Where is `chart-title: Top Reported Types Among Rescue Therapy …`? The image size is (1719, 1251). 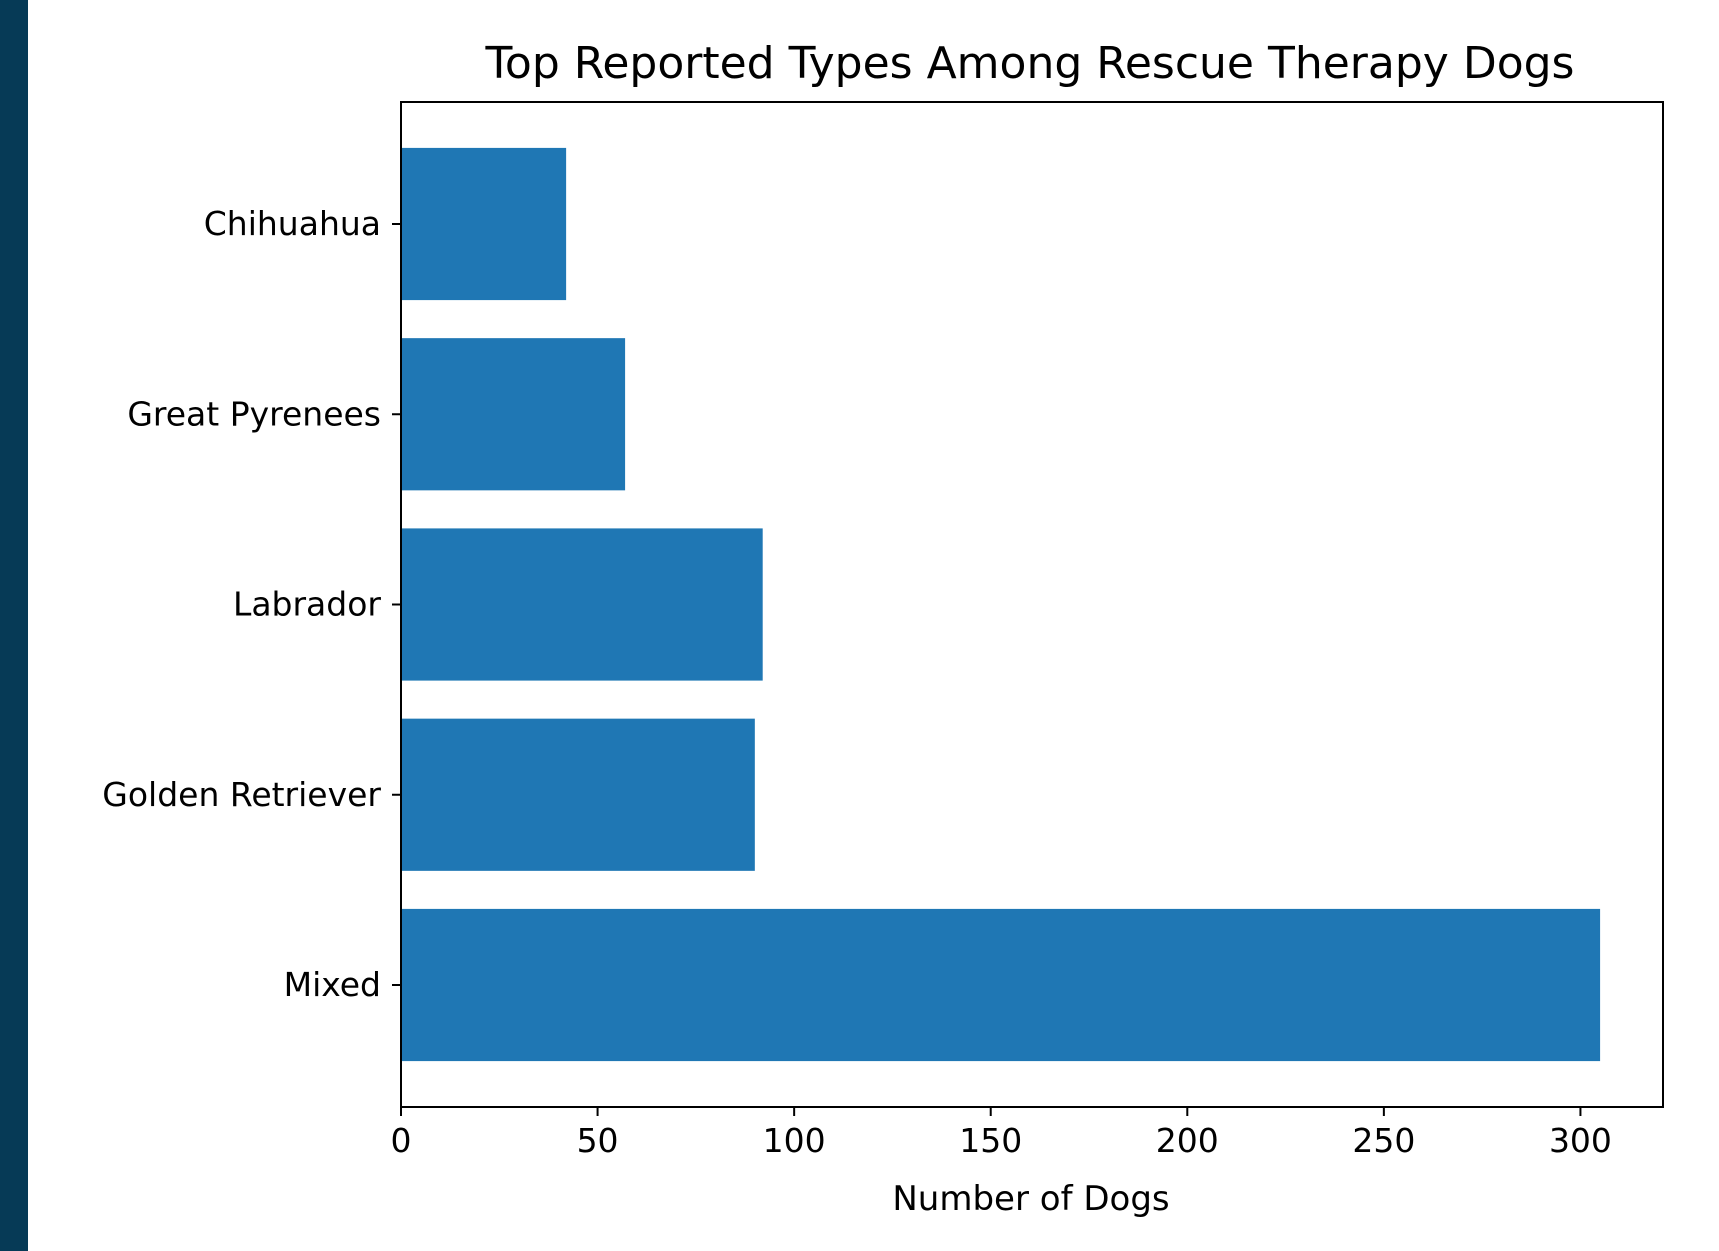
chart-title: Top Reported Types Among Rescue Therapy … is located at coordinates (1030, 63).